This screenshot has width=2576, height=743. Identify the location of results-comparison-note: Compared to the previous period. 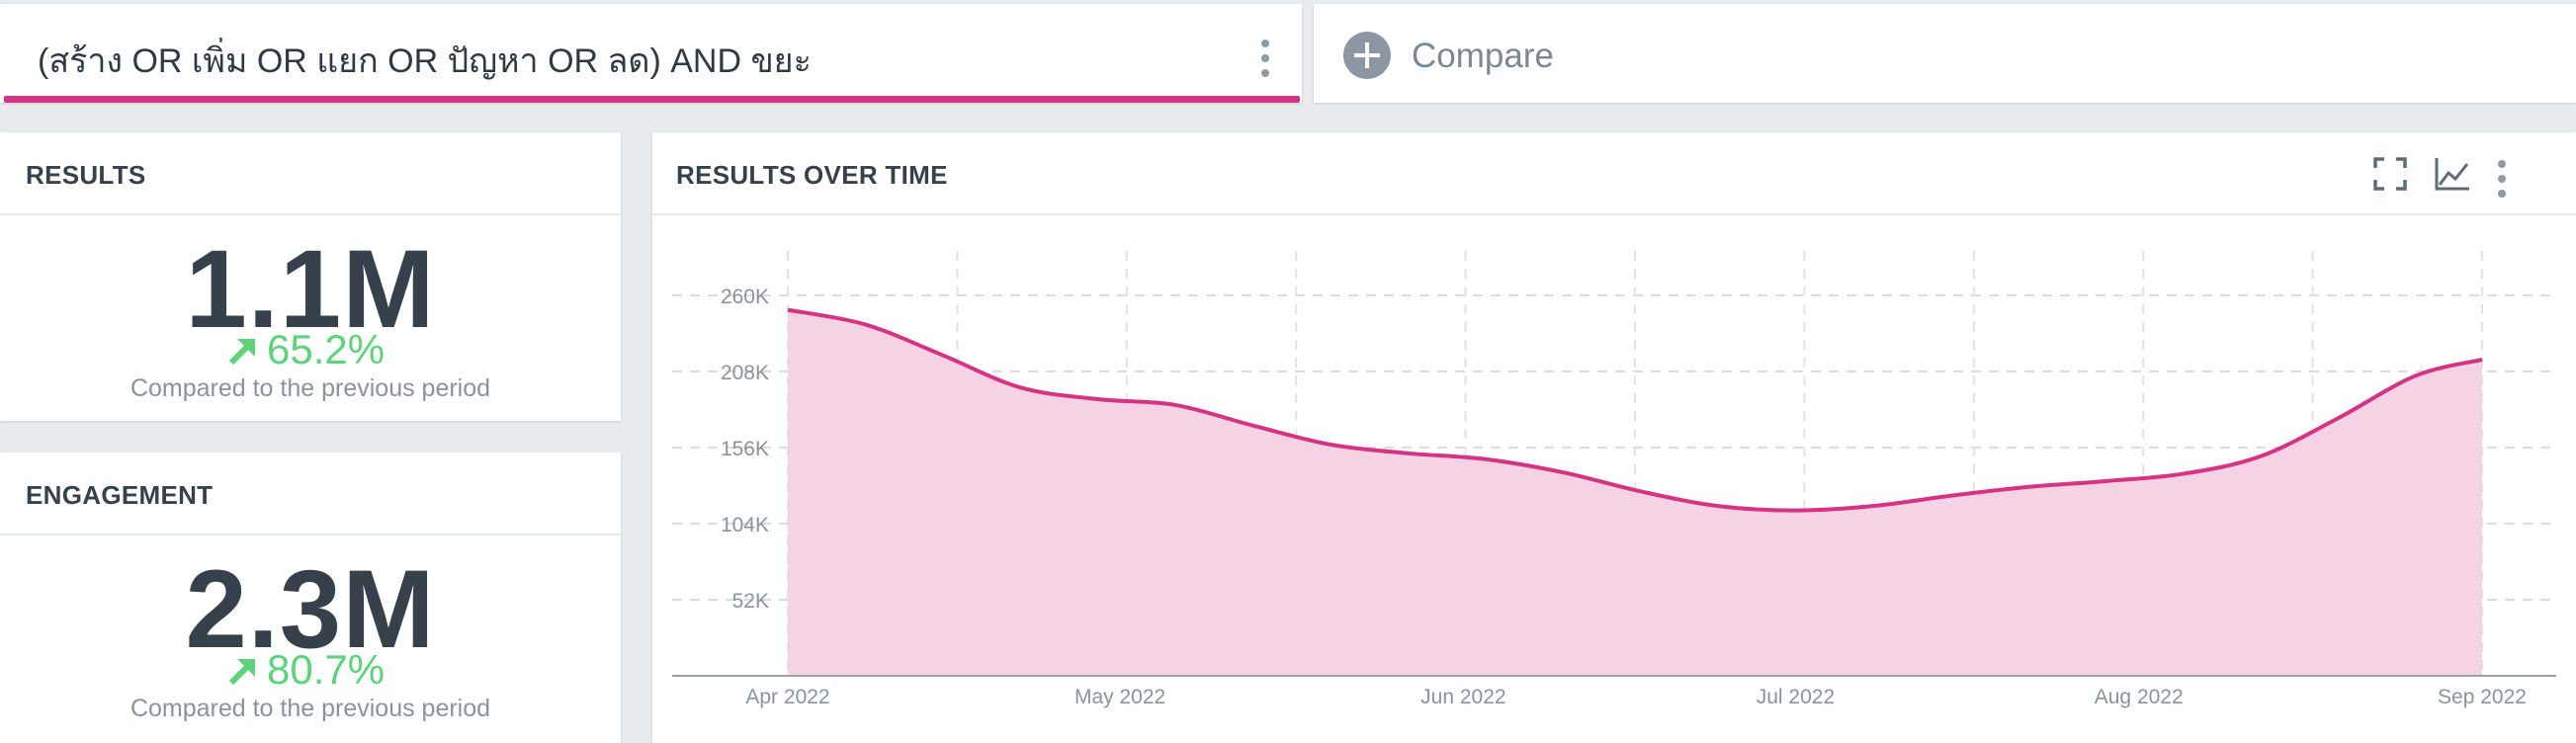
(310, 388).